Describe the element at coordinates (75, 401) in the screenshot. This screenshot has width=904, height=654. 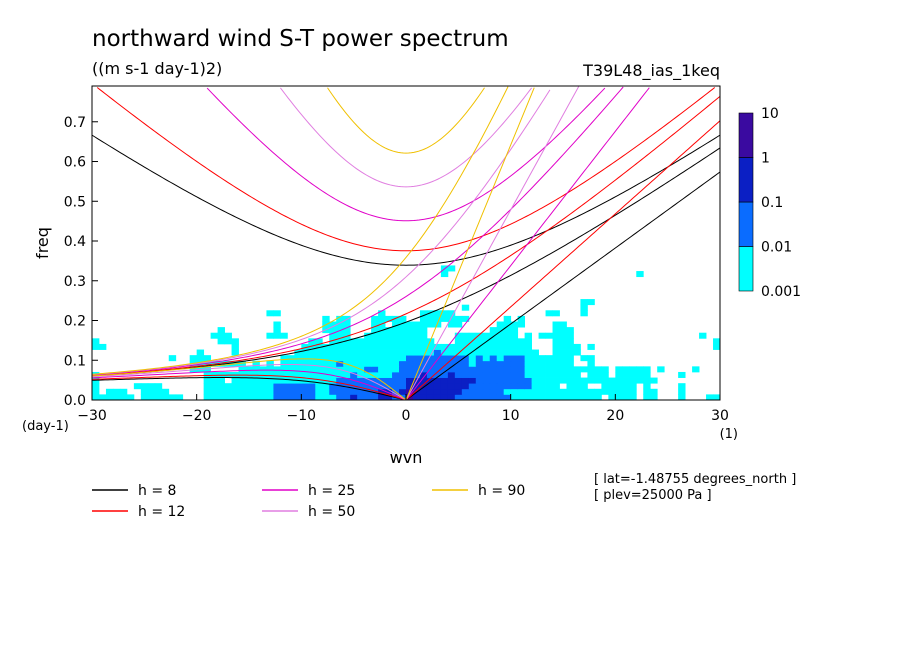
I see `y-tick-label: 0.0` at that location.